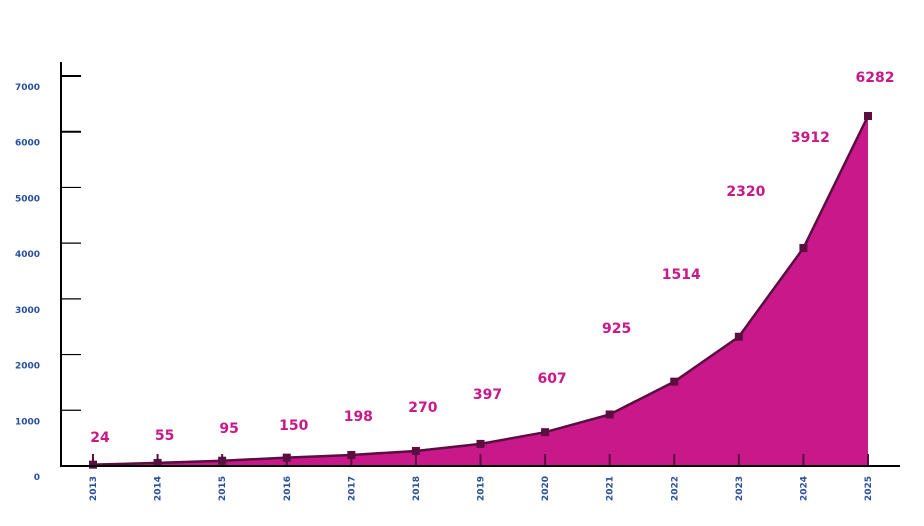 The image size is (924, 526). Describe the element at coordinates (293, 426) in the screenshot. I see `data-value-label: 150` at that location.